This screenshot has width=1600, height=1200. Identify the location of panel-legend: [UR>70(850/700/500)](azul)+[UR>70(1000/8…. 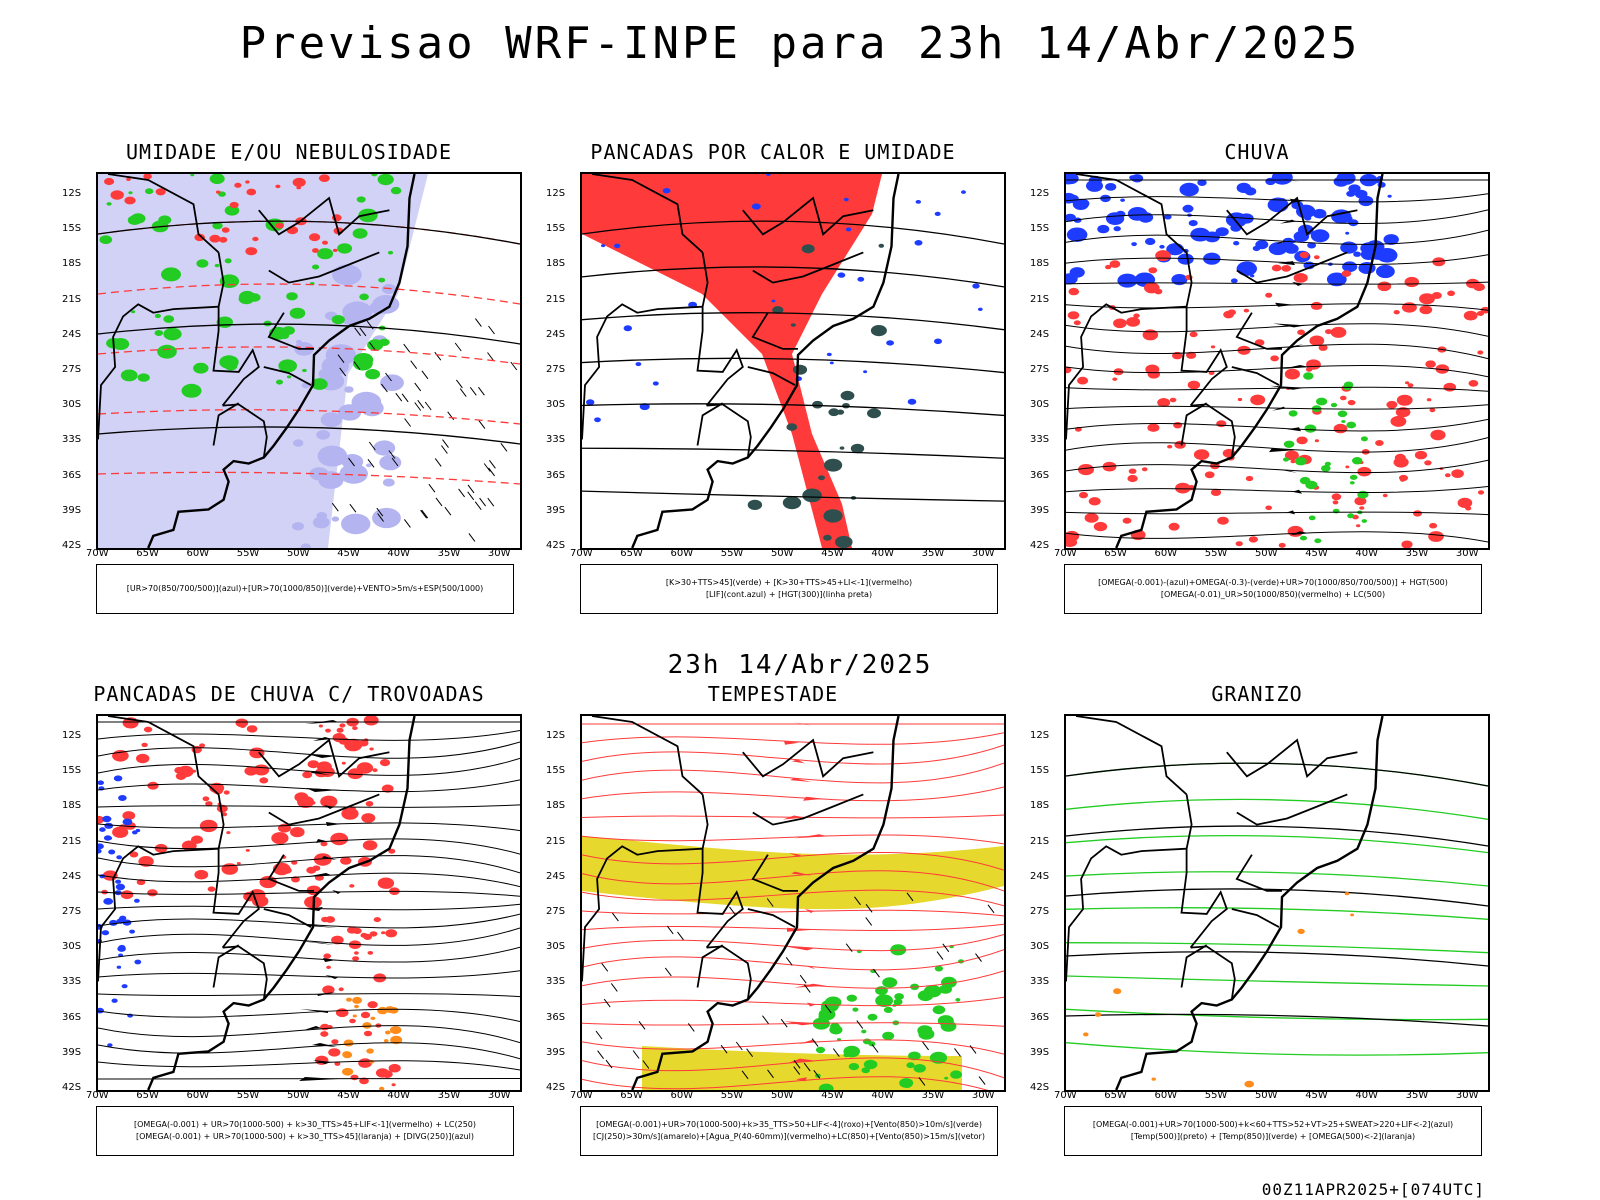
(305, 589).